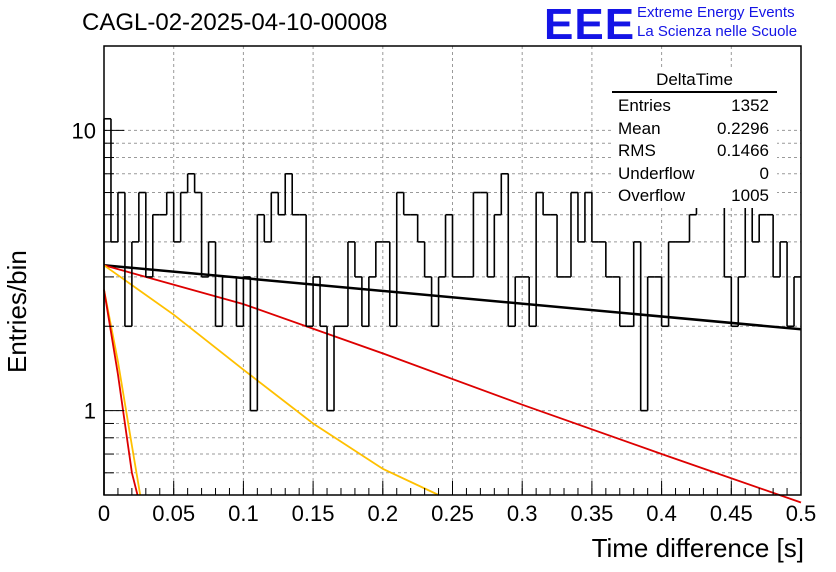 This screenshot has height=572, width=836. What do you see at coordinates (639, 128) in the screenshot?
I see `stats-label: Mean` at bounding box center [639, 128].